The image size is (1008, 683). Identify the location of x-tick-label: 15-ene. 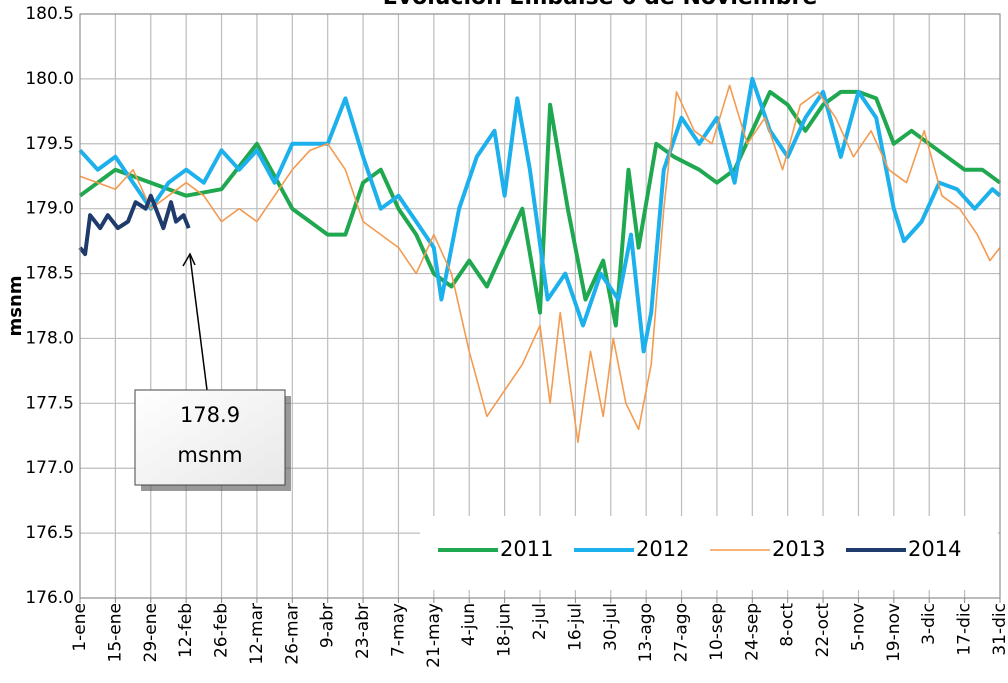
(115, 632).